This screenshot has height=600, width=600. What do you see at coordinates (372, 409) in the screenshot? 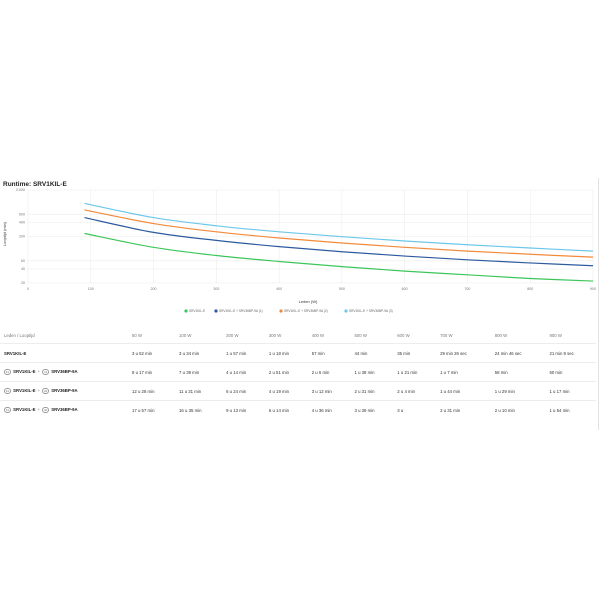
I see `runtime-cell: 3 u 39 min` at bounding box center [372, 409].